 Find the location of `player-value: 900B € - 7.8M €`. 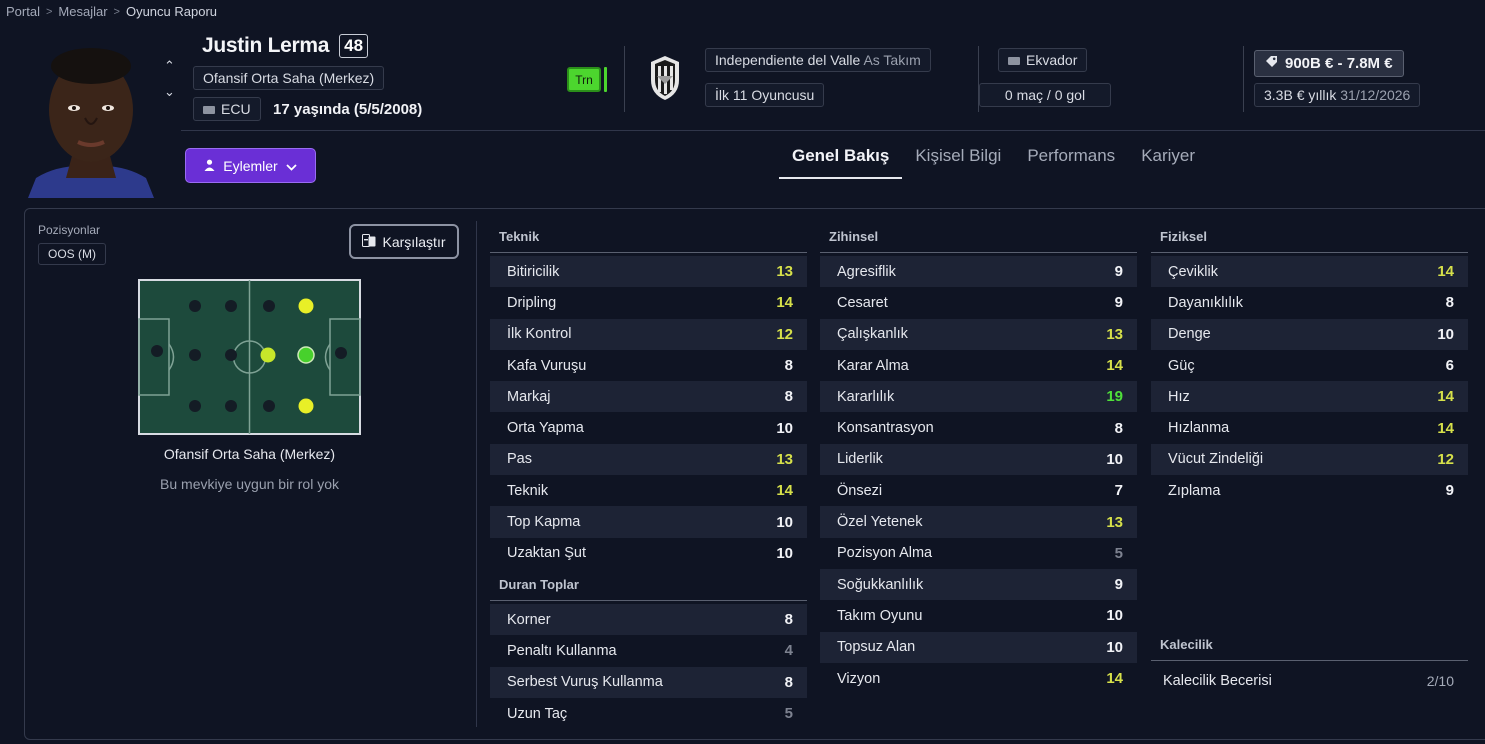

player-value: 900B € - 7.8M € is located at coordinates (1339, 63).